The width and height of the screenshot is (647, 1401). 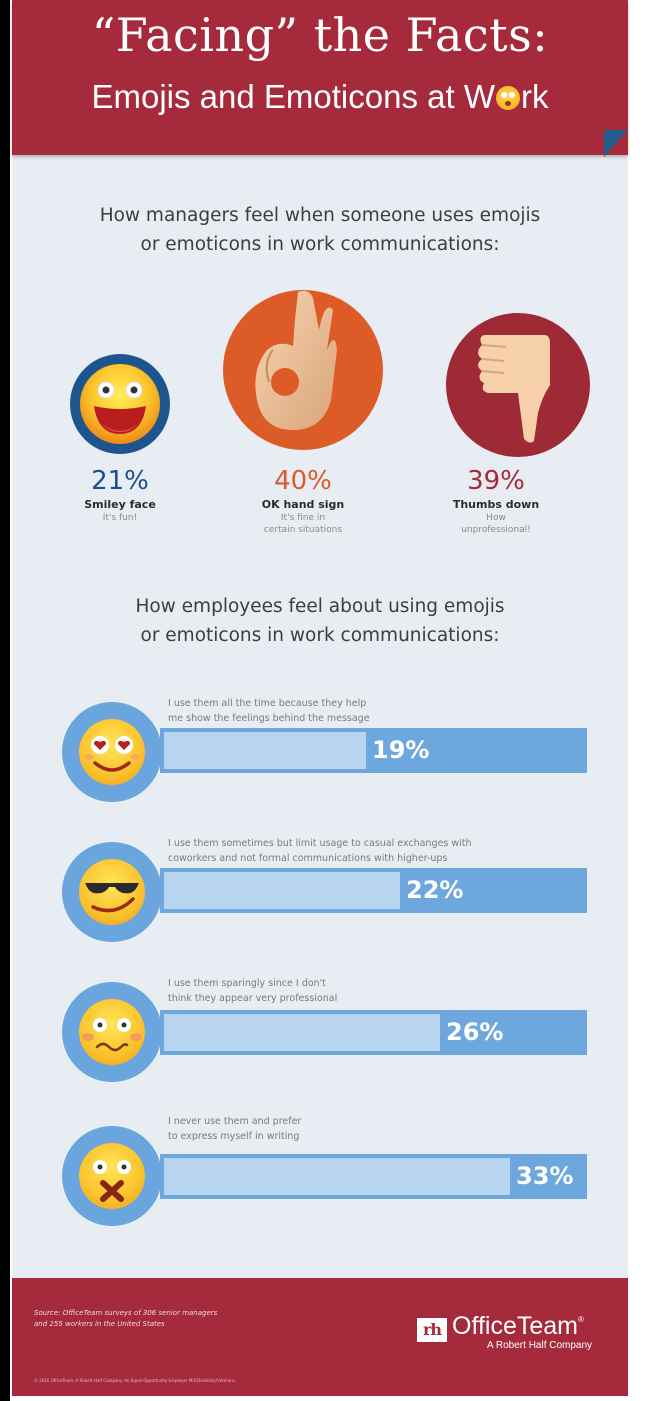 What do you see at coordinates (303, 370) in the screenshot?
I see `ok-hand-icon` at bounding box center [303, 370].